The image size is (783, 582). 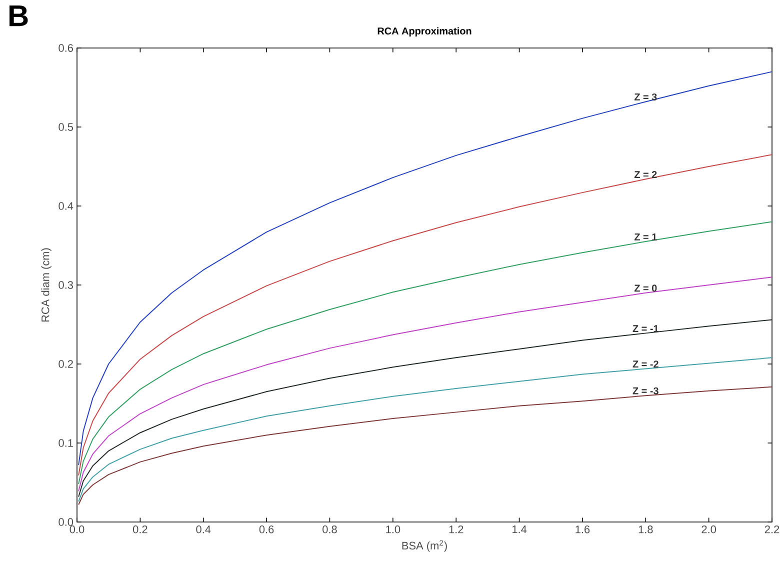 What do you see at coordinates (645, 390) in the screenshot?
I see `series-label: Z = -3` at bounding box center [645, 390].